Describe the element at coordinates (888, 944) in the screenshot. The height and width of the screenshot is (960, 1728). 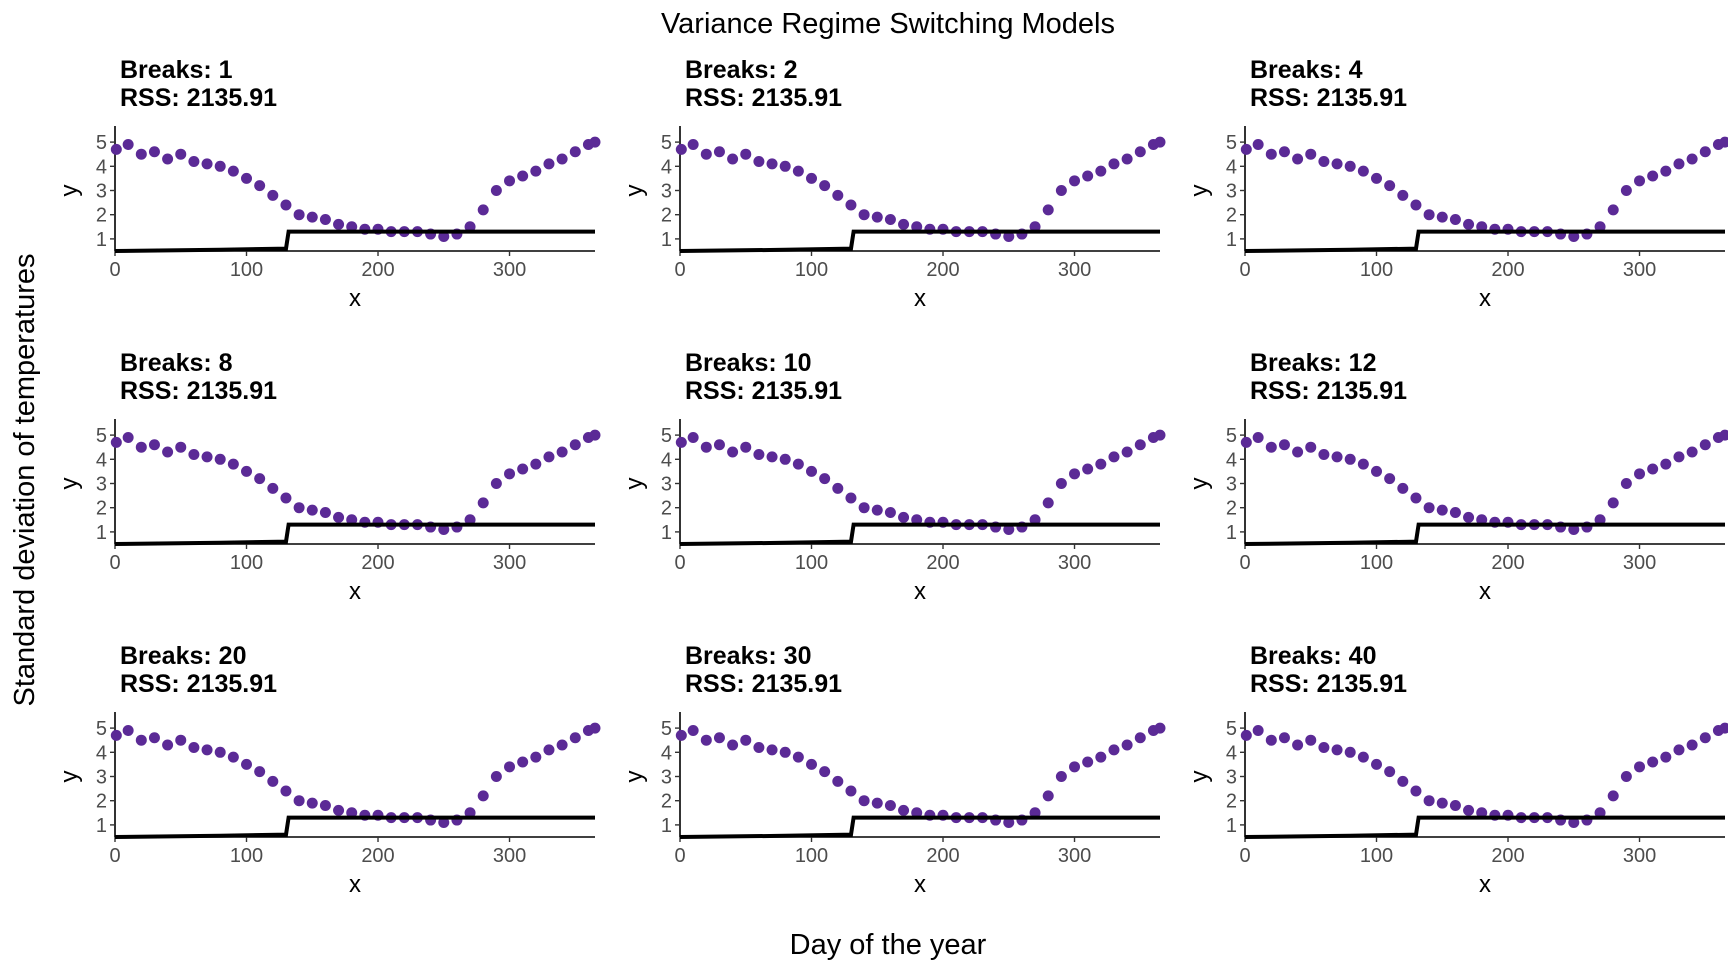
I see `outer-x-label: Day of the year` at that location.